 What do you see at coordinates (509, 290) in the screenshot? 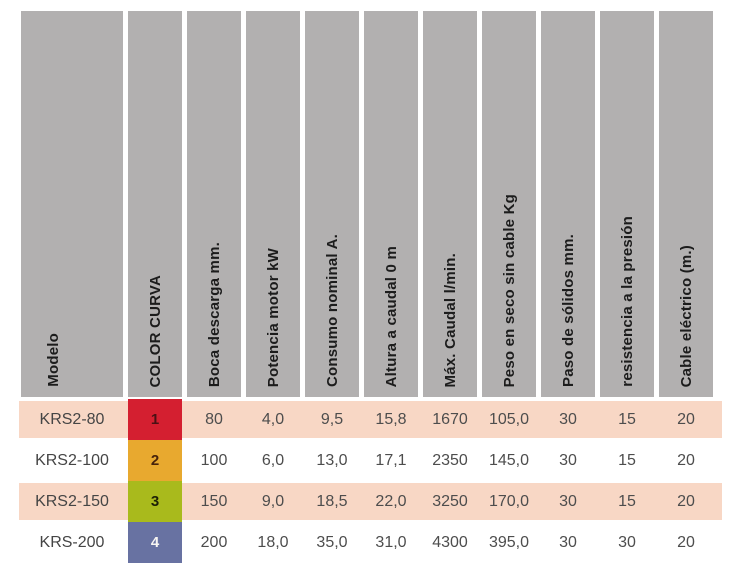
I see `column-header-label: Peso en seco sin cable Kg` at bounding box center [509, 290].